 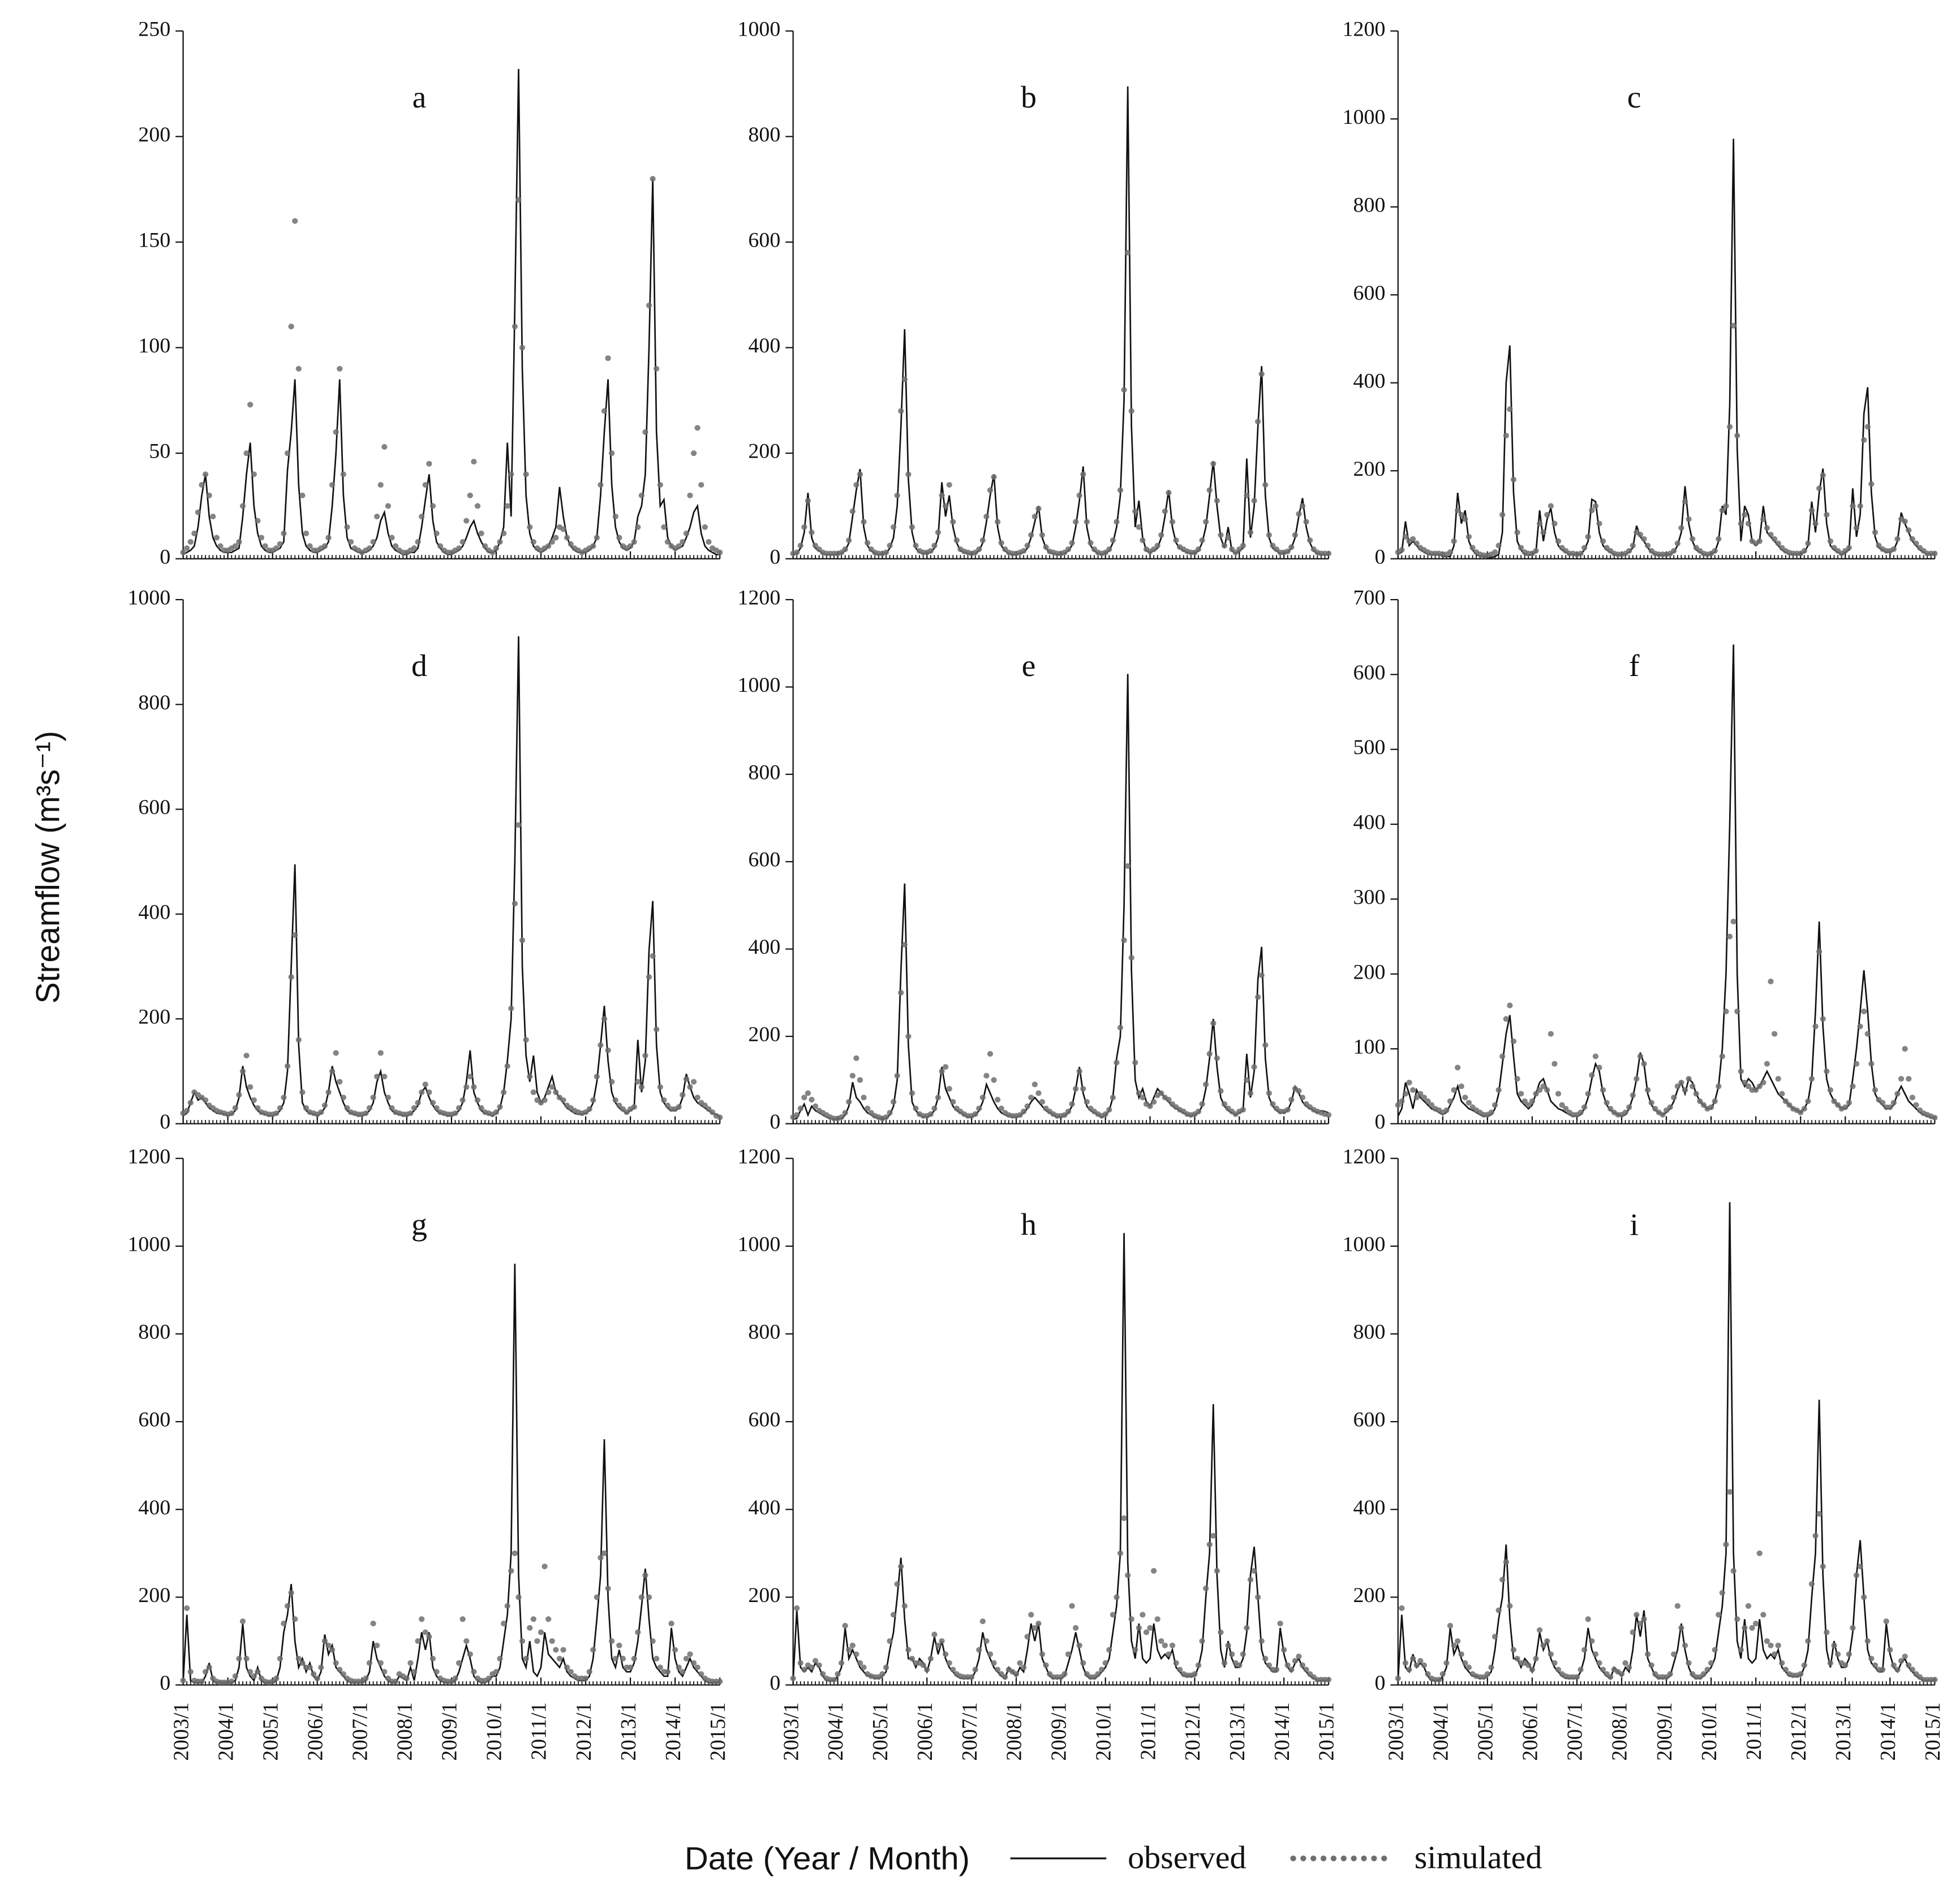 What do you see at coordinates (1364, 1244) in the screenshot?
I see `y-tick-label: 1000` at bounding box center [1364, 1244].